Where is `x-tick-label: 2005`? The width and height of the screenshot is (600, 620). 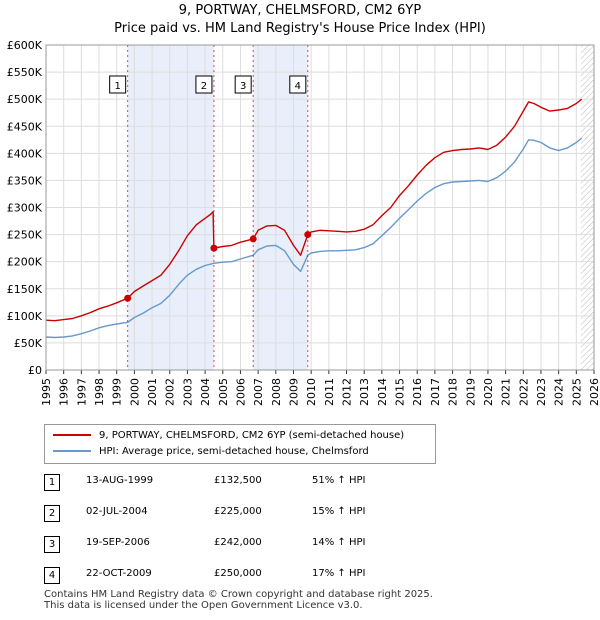 x-tick-label: 2005 is located at coordinates (223, 392).